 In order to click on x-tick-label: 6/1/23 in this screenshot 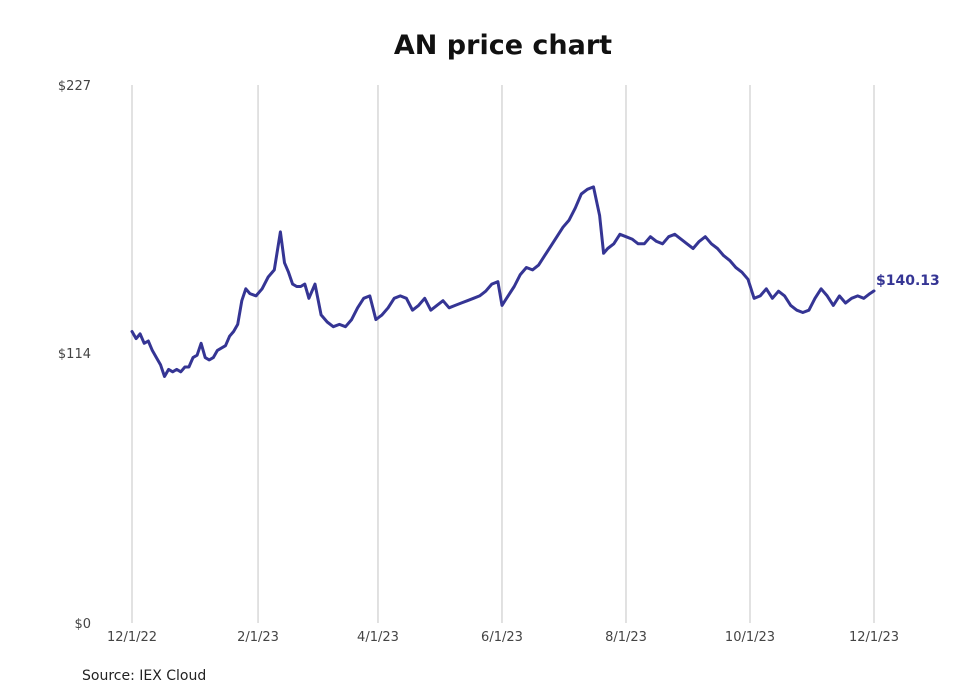, I will do `click(502, 637)`.